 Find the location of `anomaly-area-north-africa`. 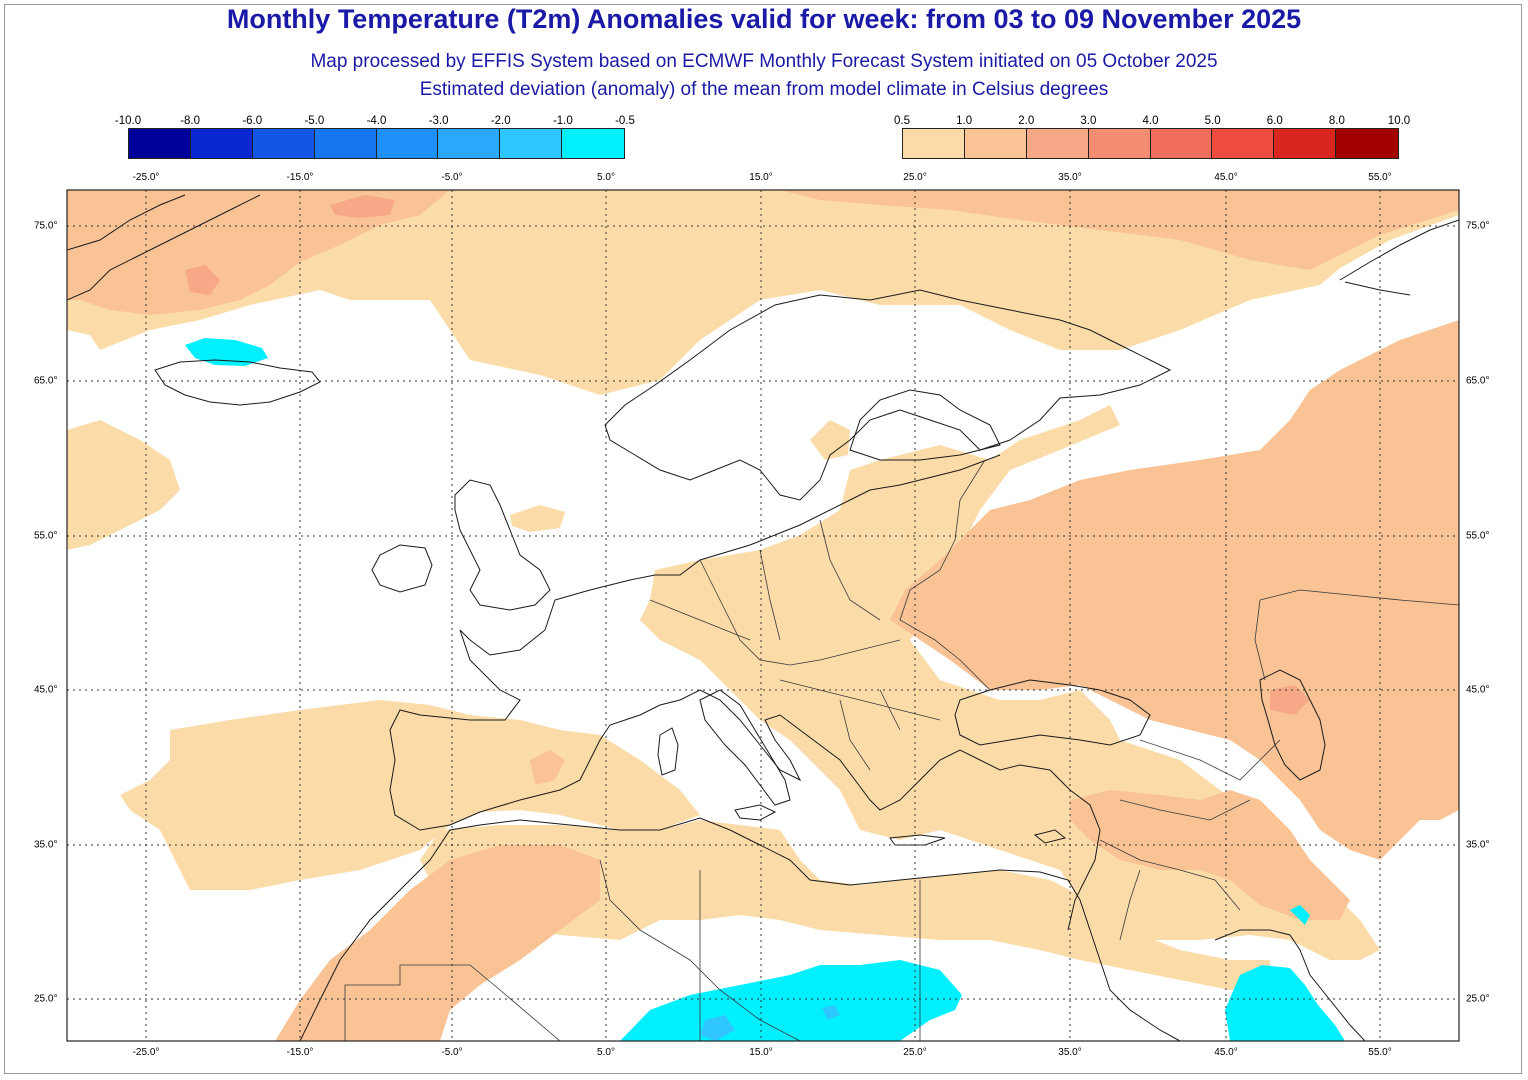

anomaly-area-north-africa is located at coordinates (845, 905).